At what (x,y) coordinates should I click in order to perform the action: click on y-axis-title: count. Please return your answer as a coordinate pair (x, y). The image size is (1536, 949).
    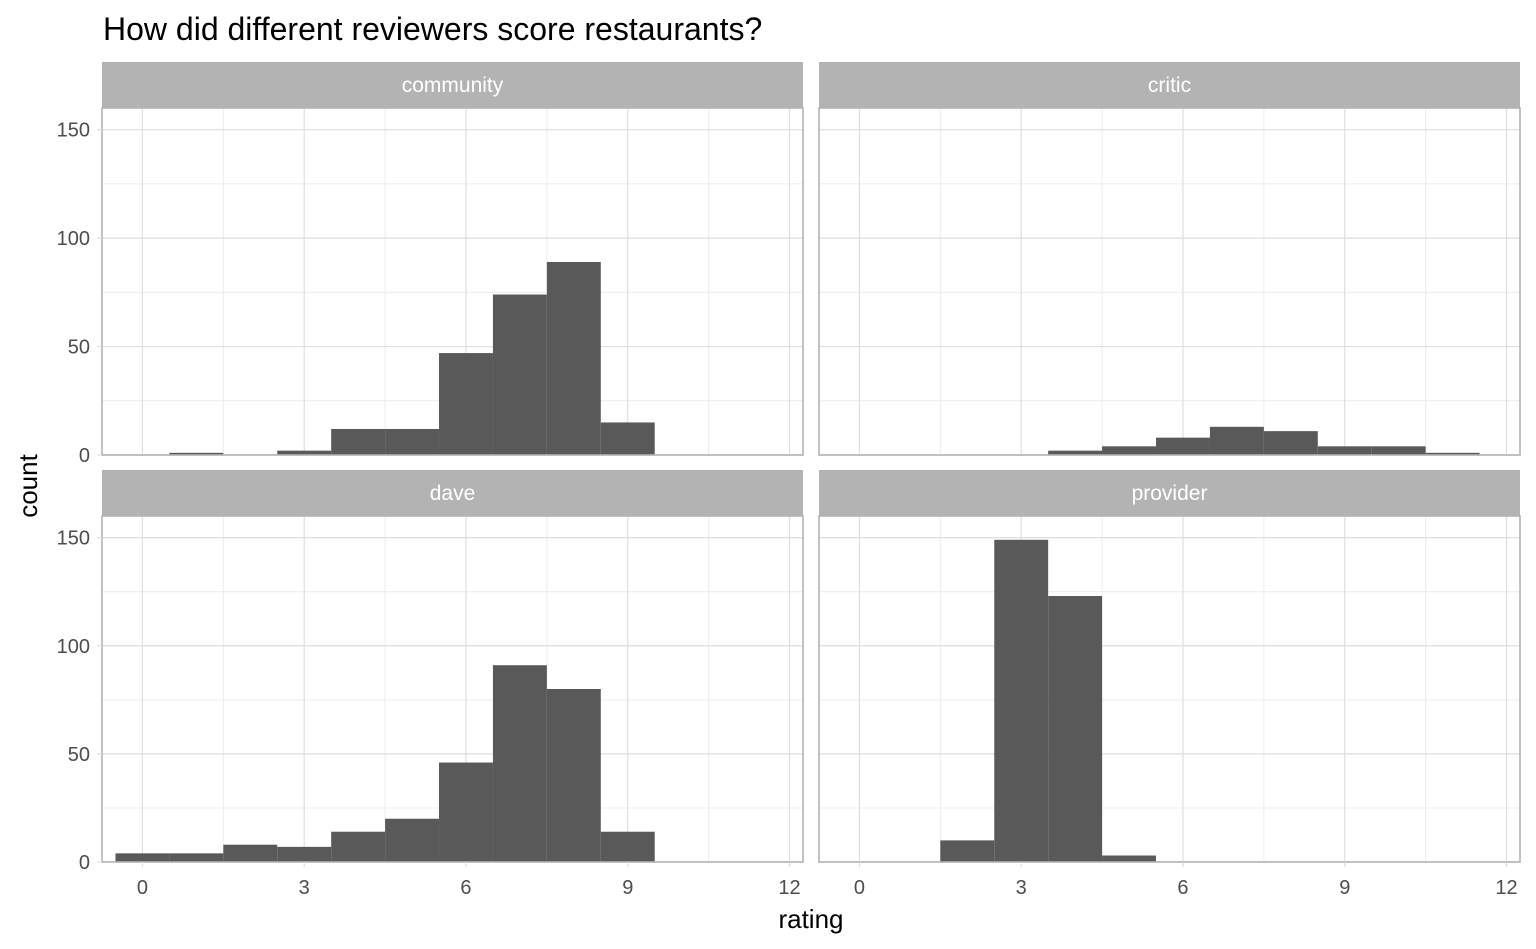
    Looking at the image, I should click on (28, 485).